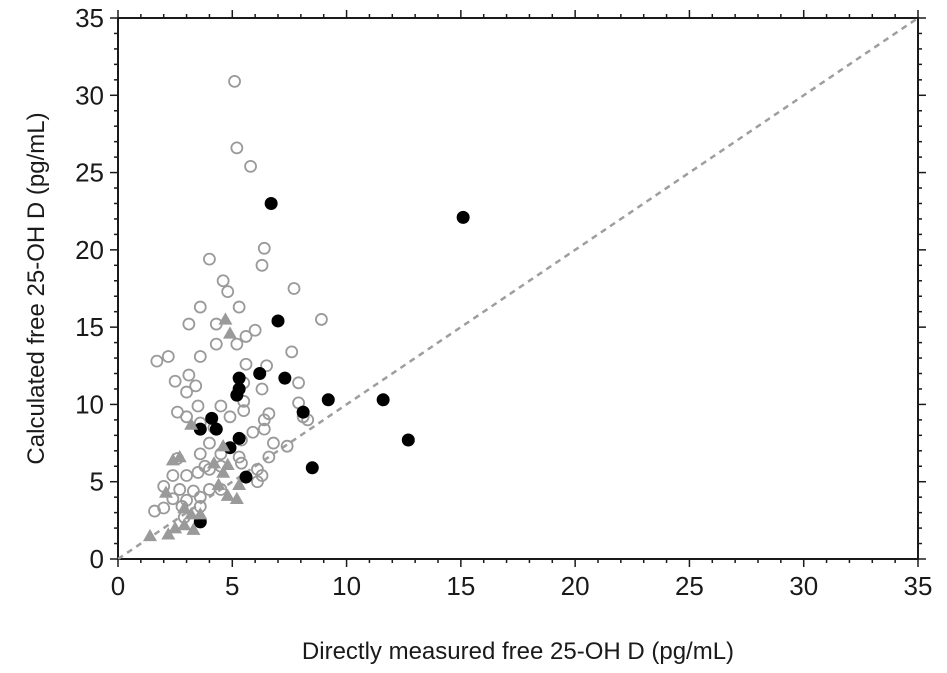 The height and width of the screenshot is (673, 947). I want to click on x-tick-label: 30, so click(803, 586).